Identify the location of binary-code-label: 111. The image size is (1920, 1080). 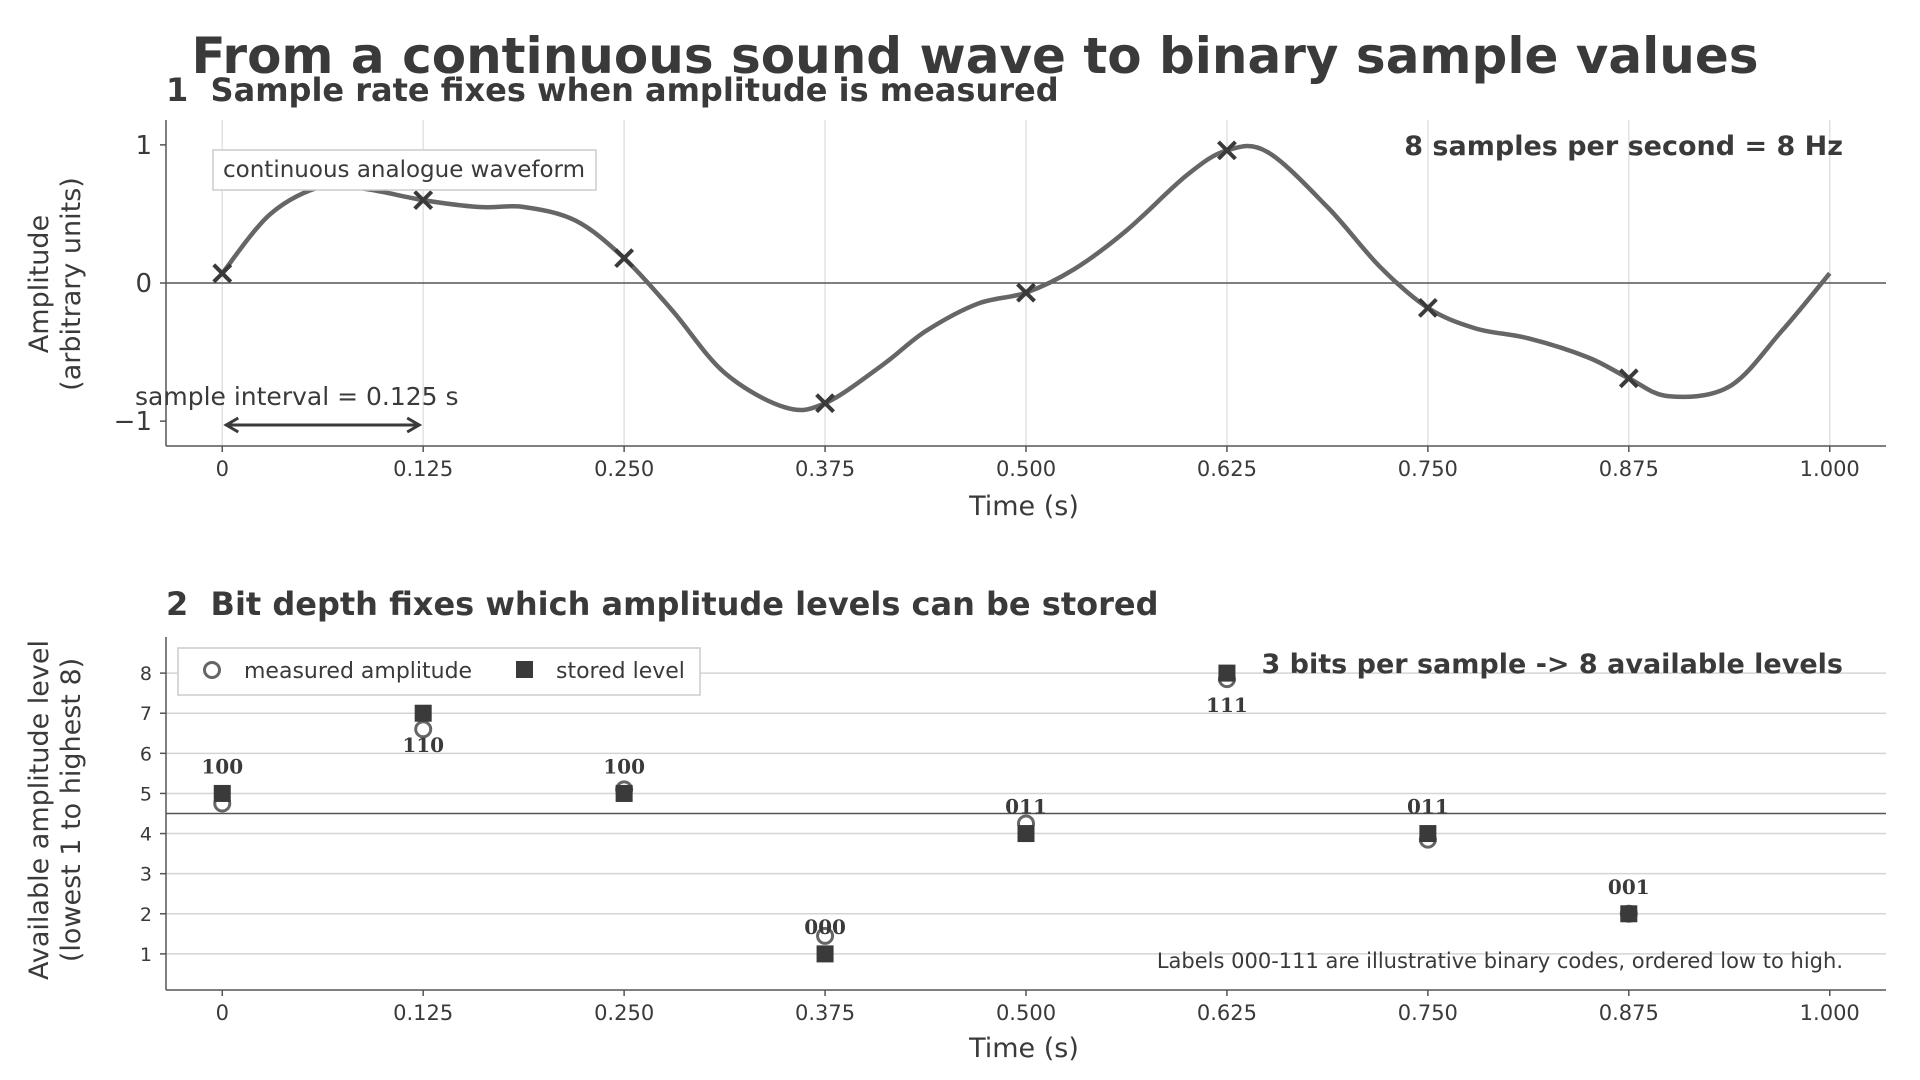
(1227, 705).